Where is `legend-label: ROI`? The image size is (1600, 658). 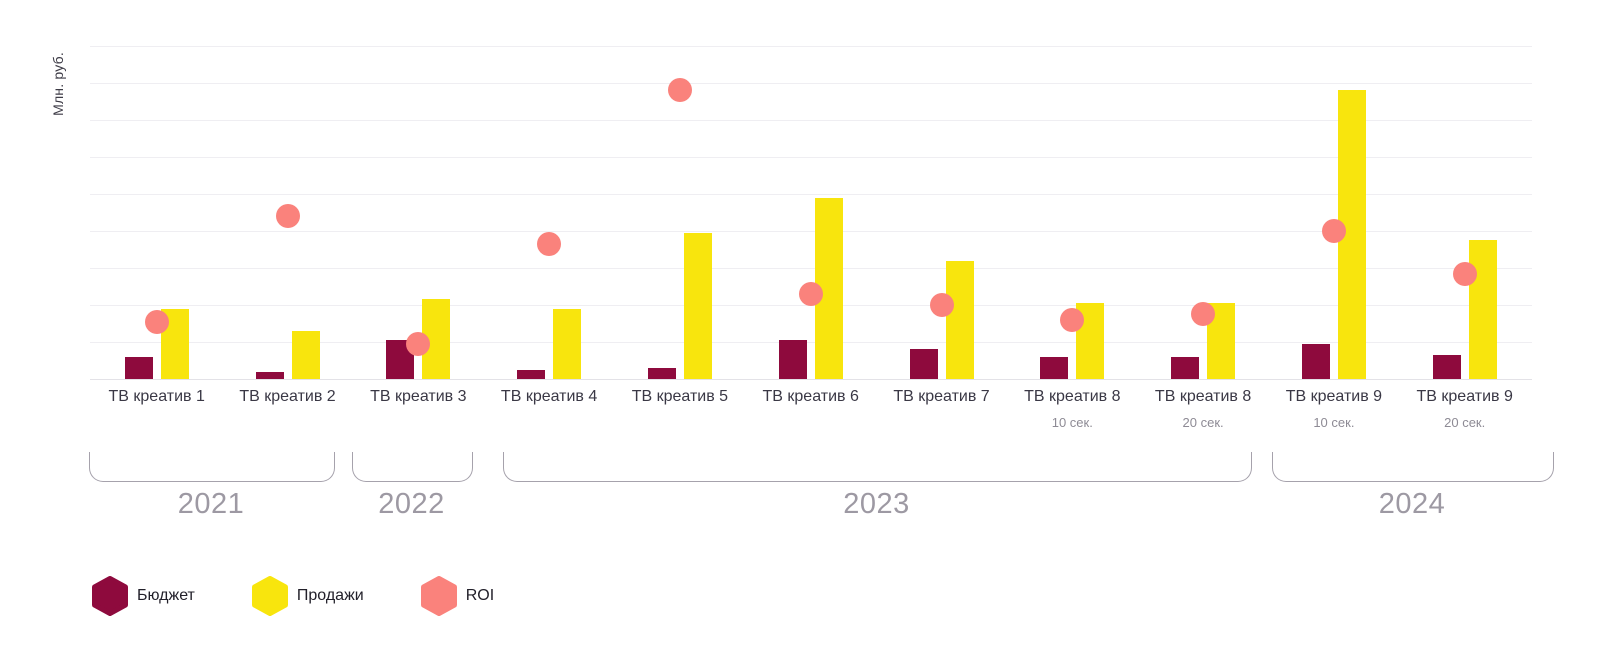 legend-label: ROI is located at coordinates (480, 595).